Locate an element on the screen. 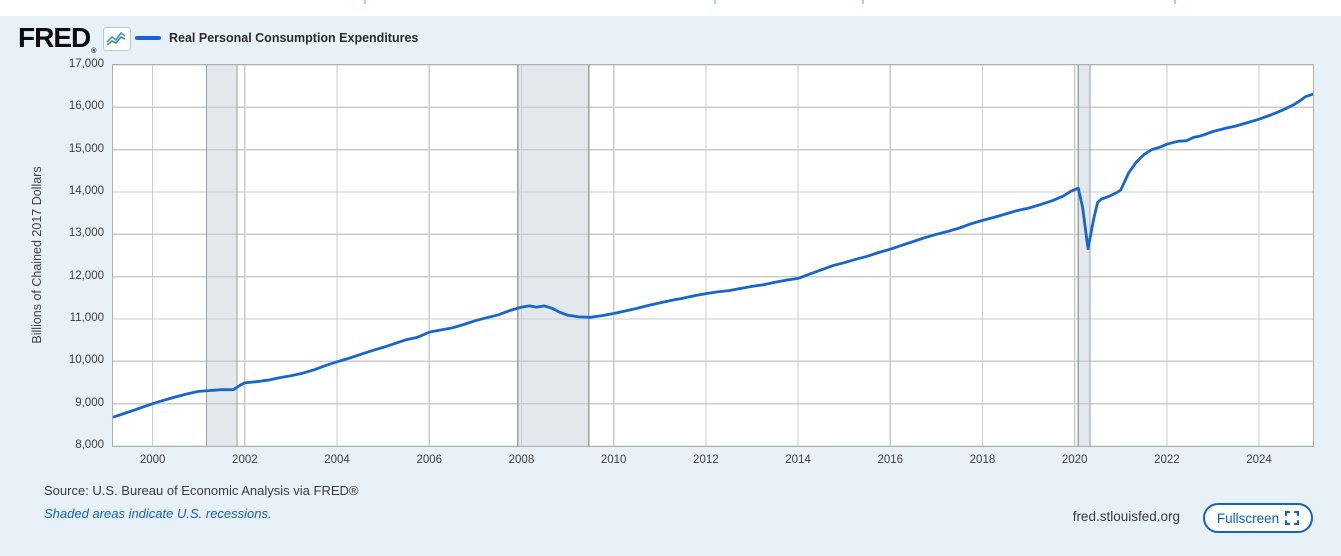  y-tick-label: 8,000 is located at coordinates (89, 445).